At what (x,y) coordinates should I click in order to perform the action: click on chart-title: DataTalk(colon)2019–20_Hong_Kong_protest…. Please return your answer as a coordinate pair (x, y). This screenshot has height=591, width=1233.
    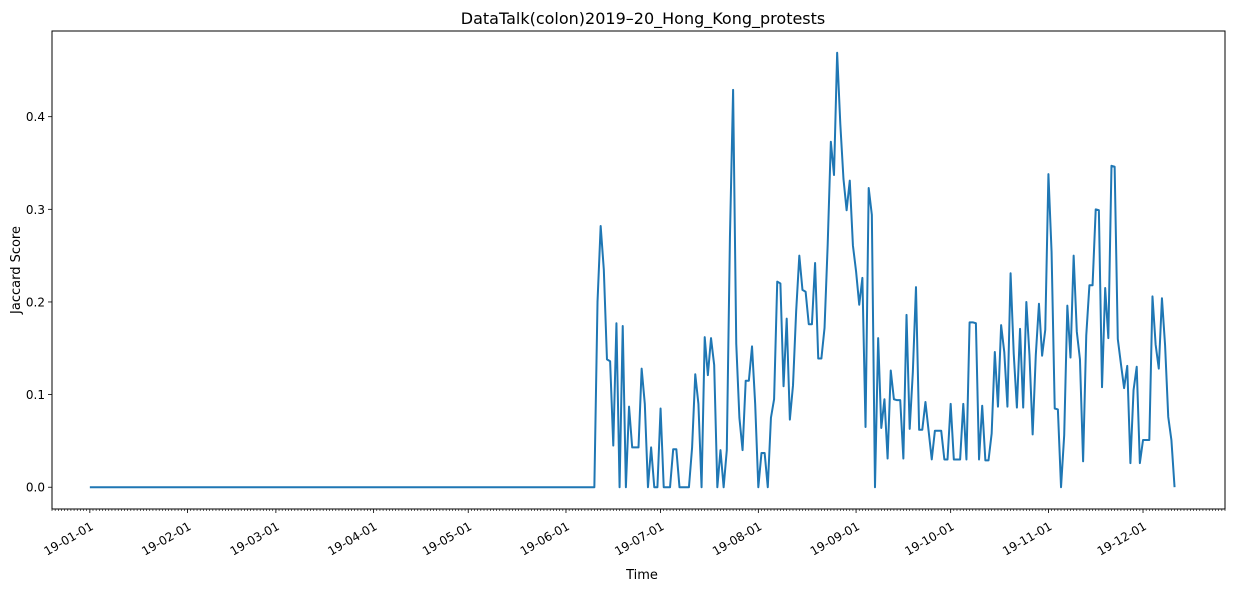
    Looking at the image, I should click on (643, 19).